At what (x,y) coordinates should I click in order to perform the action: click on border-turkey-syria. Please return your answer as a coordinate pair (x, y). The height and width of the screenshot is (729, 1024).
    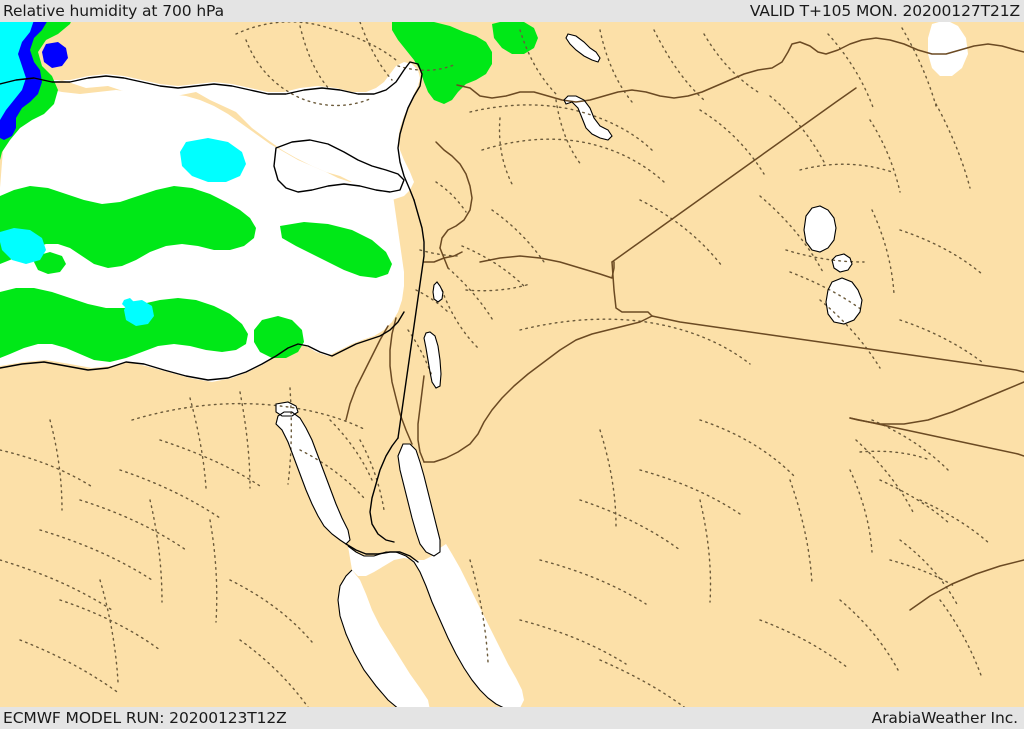
    Looking at the image, I should click on (740, 70).